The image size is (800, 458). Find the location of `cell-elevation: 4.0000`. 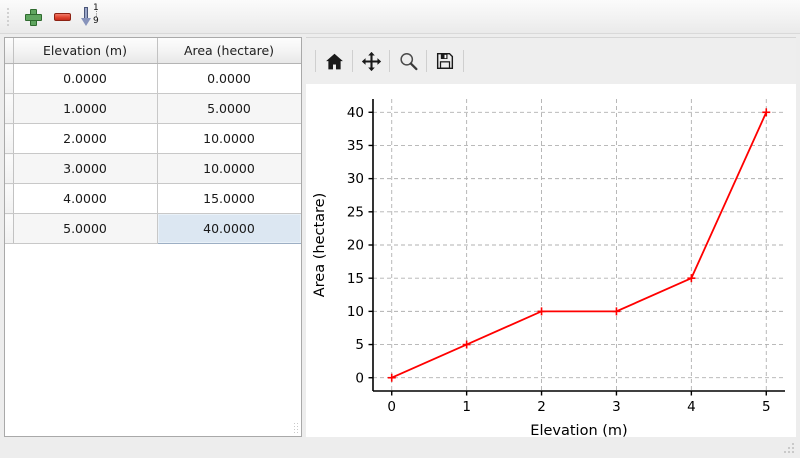

cell-elevation: 4.0000 is located at coordinates (85, 198).